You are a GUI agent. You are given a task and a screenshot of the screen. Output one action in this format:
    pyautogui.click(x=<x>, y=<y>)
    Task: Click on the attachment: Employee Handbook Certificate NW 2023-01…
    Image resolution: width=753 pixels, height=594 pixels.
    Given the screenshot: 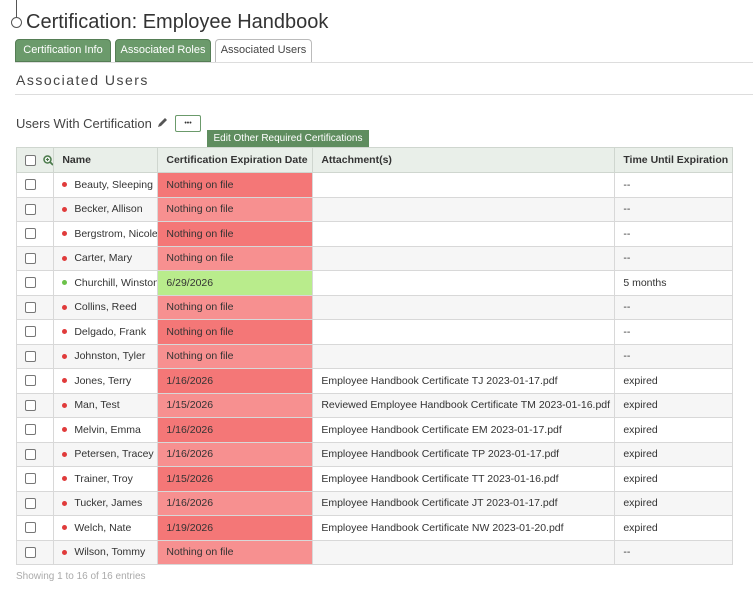 What is the action you would take?
    pyautogui.click(x=464, y=528)
    